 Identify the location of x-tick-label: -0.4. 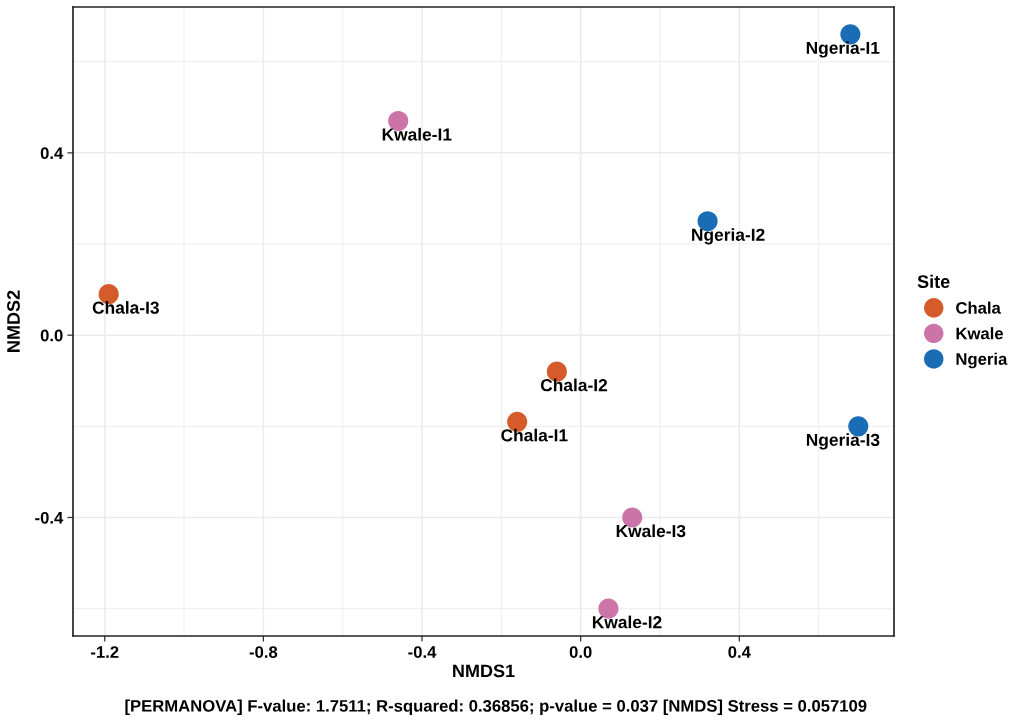
(422, 652).